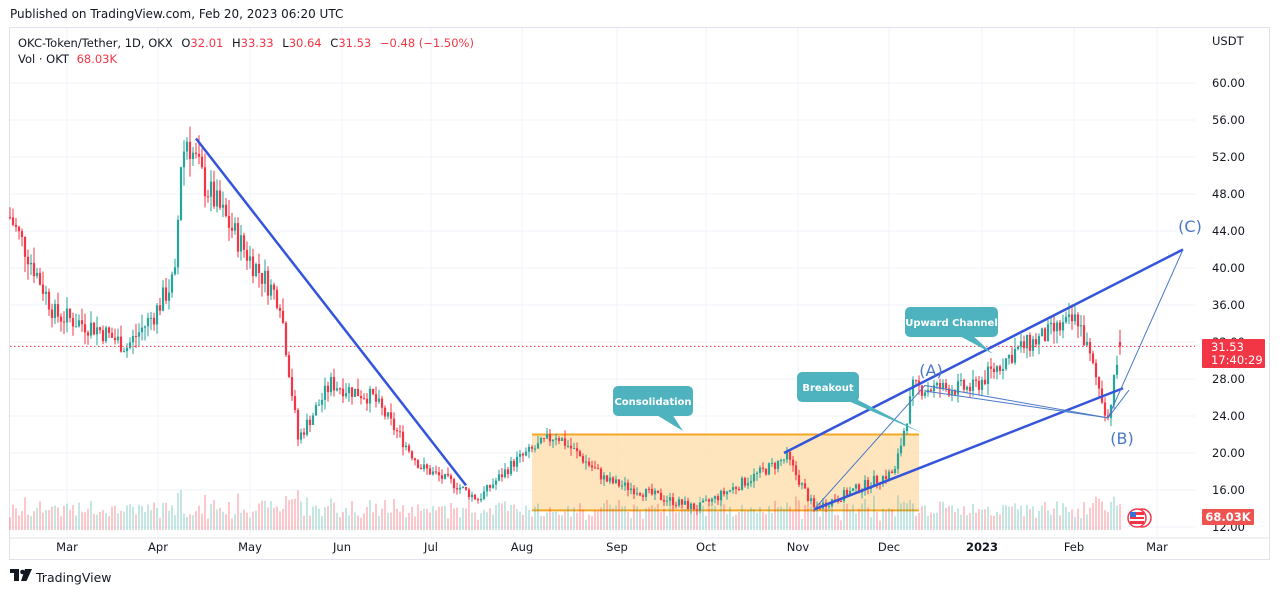 The height and width of the screenshot is (595, 1280). I want to click on volume-label: Vol · OKT, so click(43, 59).